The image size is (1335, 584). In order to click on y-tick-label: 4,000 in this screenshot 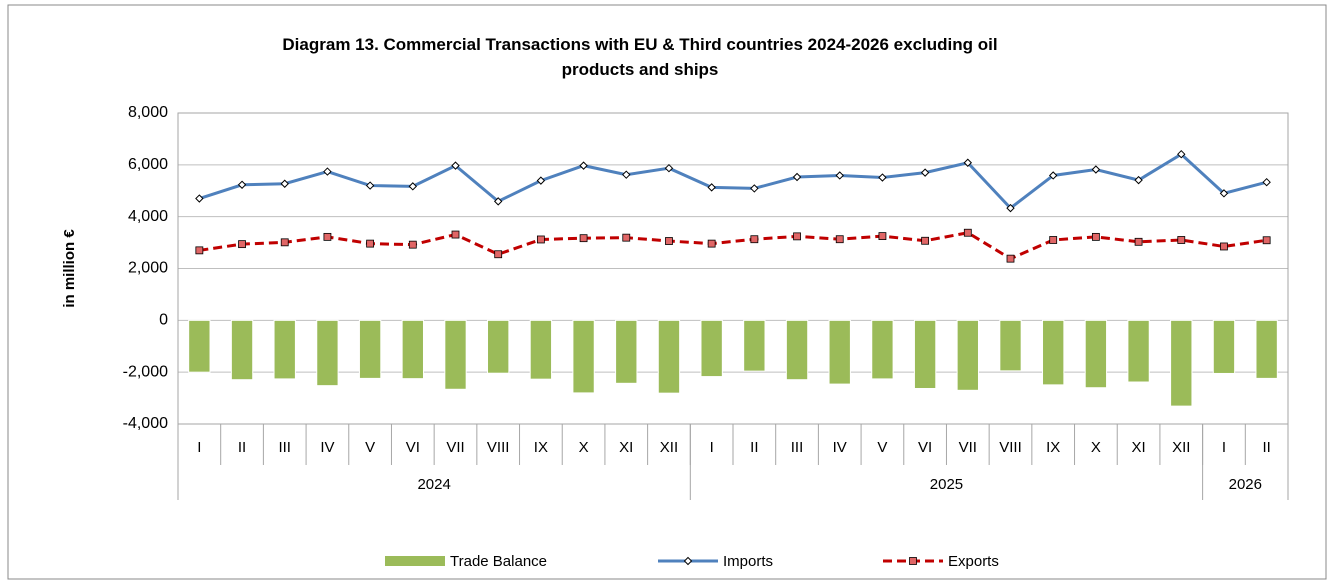, I will do `click(148, 216)`.